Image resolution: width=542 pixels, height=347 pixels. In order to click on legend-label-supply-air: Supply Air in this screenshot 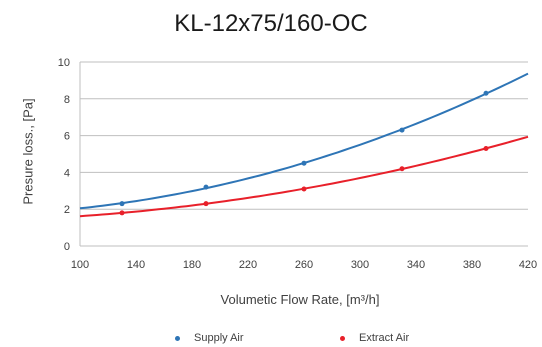, I will do `click(219, 338)`.